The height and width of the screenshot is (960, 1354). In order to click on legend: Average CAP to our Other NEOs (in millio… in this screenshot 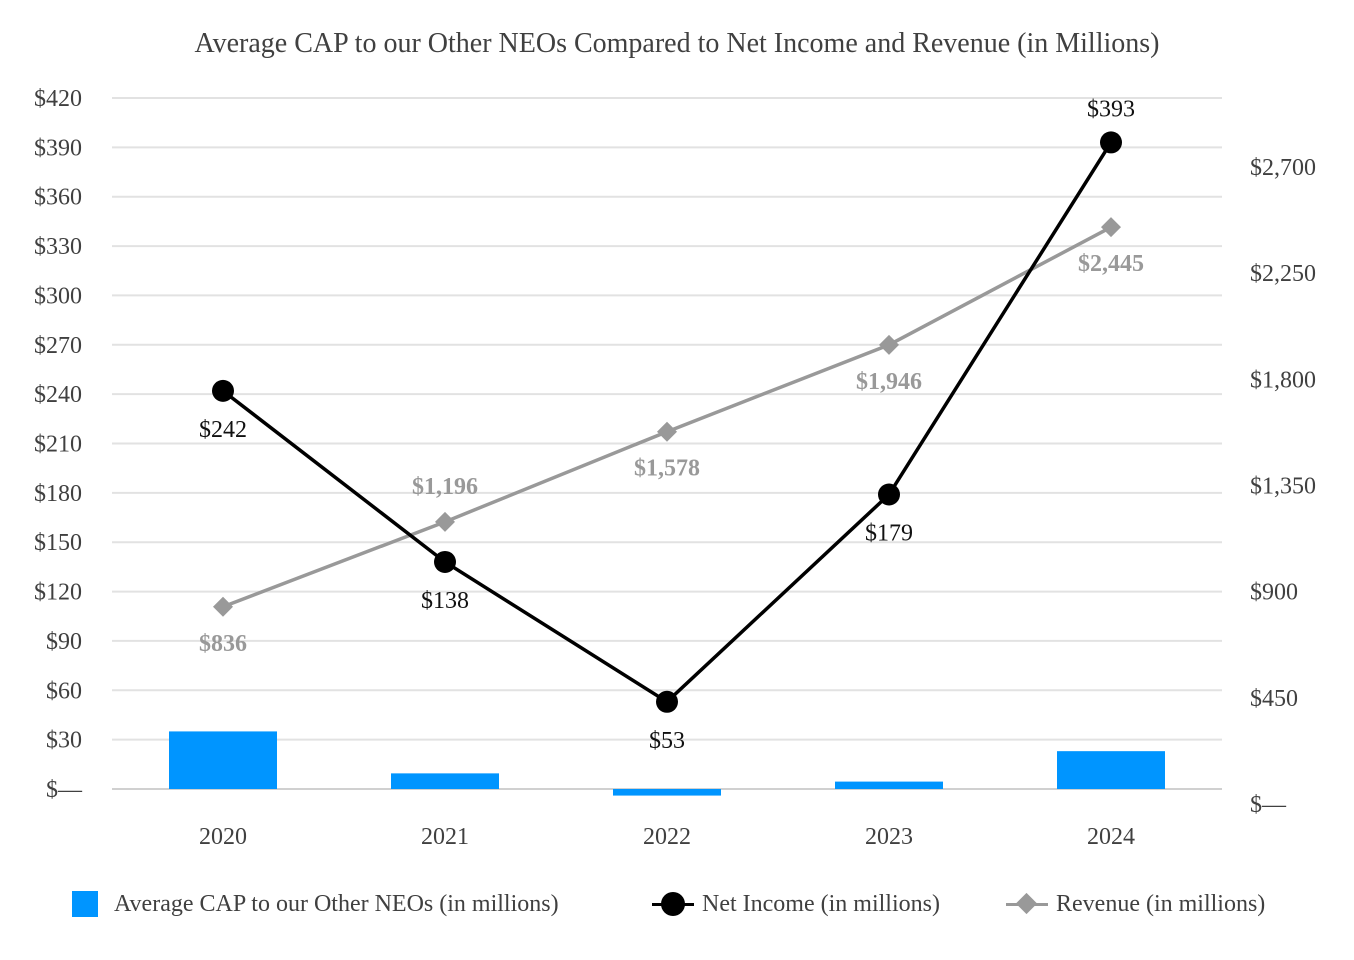, I will do `click(677, 904)`.